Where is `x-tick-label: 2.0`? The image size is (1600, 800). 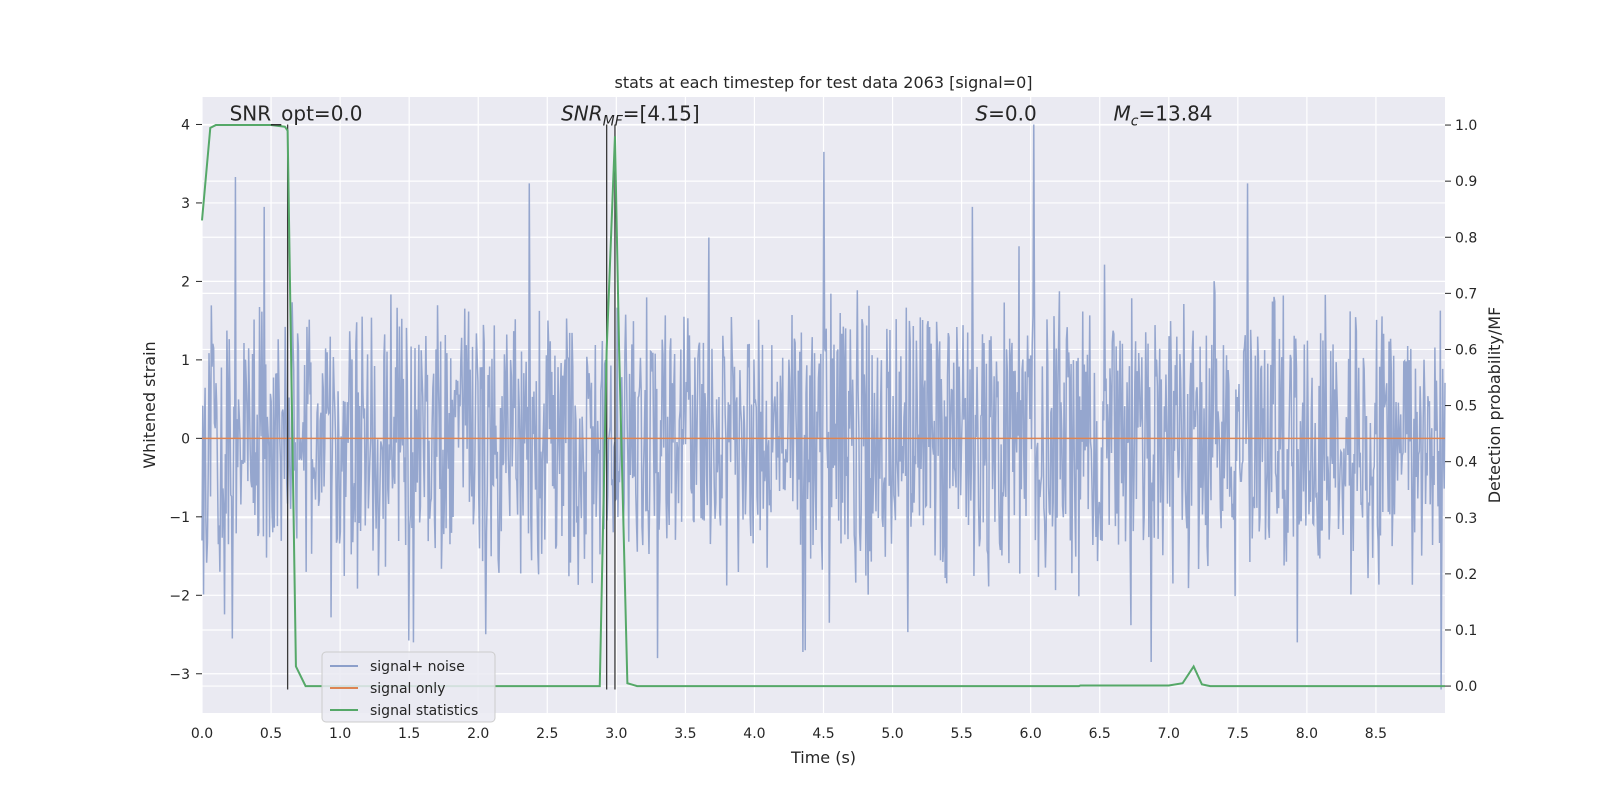 x-tick-label: 2.0 is located at coordinates (478, 734).